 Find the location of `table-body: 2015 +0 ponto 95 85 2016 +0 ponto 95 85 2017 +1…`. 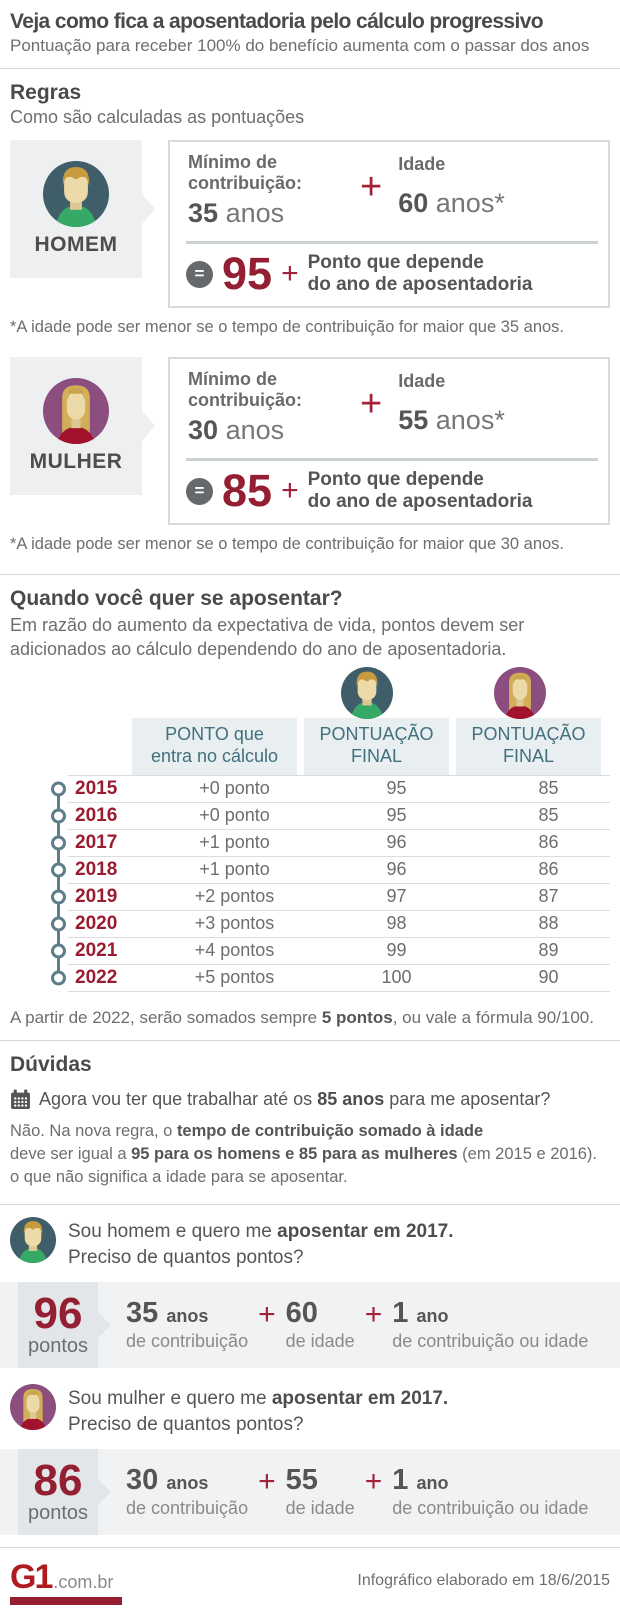

table-body: 2015 +0 ponto 95 85 2016 +0 ponto 95 85 2017 +1… is located at coordinates (330, 883).